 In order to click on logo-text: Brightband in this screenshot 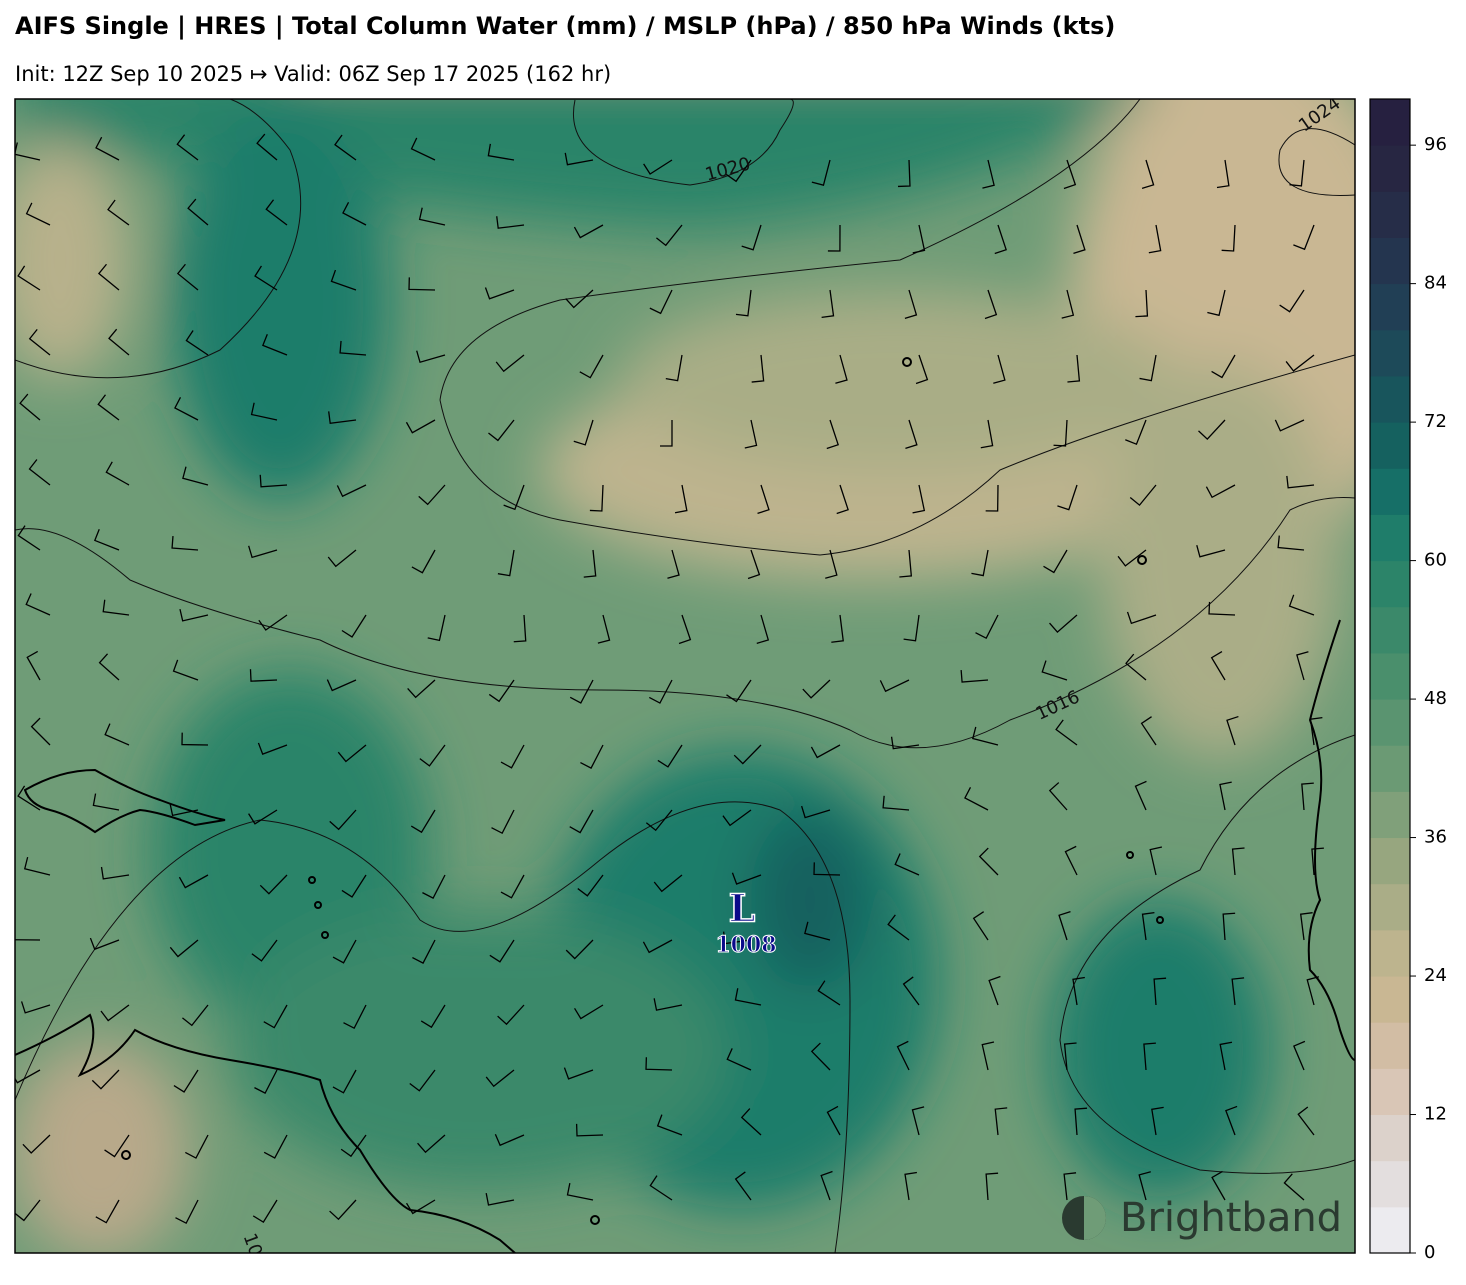, I will do `click(1231, 1218)`.